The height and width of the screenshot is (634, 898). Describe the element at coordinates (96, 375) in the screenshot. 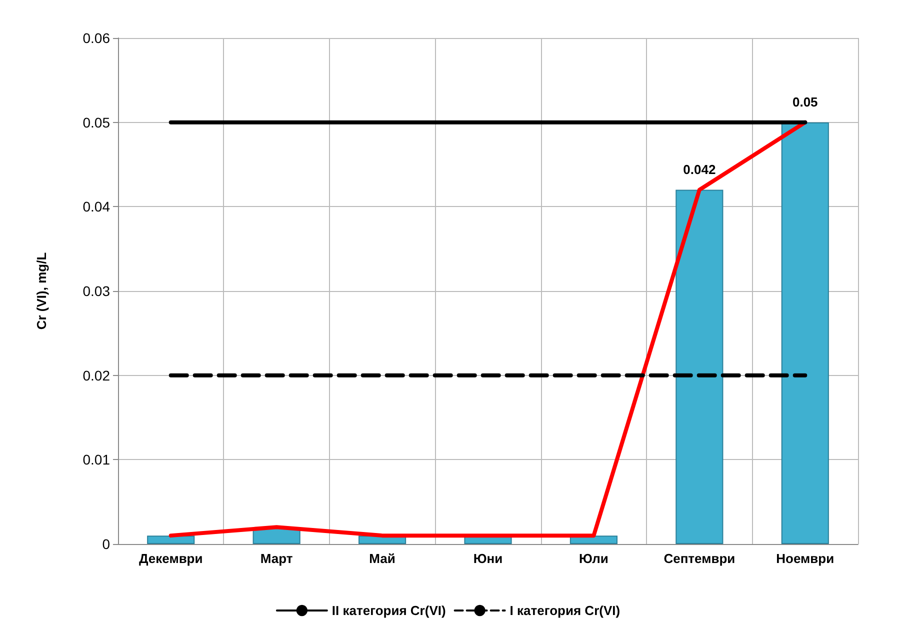

I see `y-tick-label: 0.02` at that location.